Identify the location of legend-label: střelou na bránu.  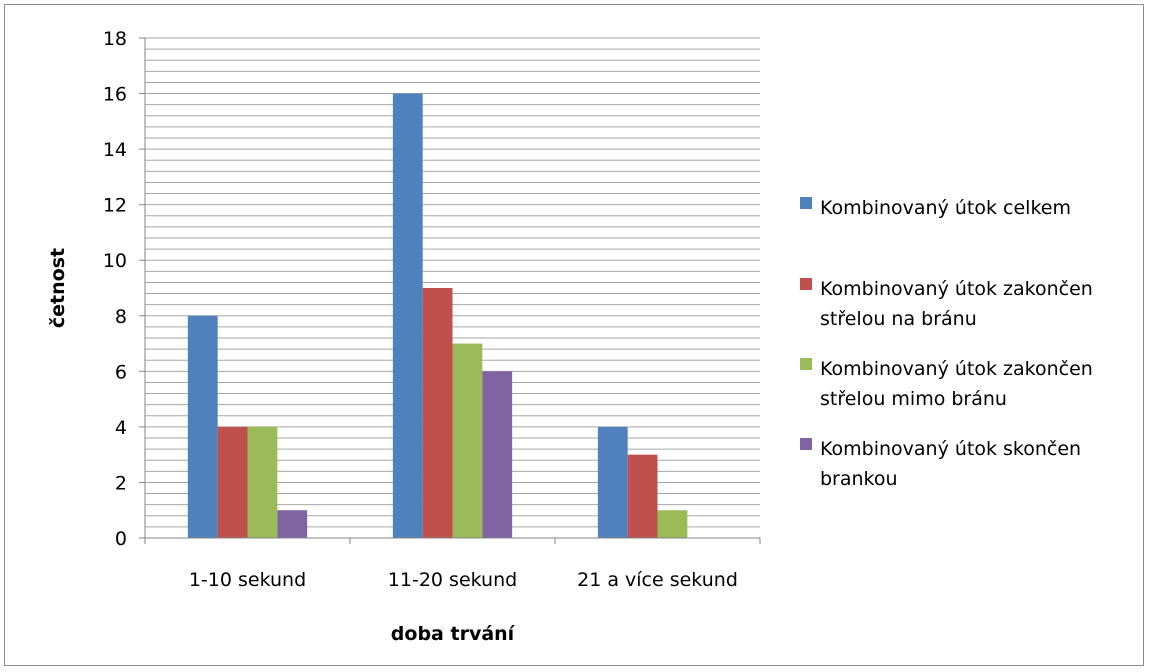
(898, 319).